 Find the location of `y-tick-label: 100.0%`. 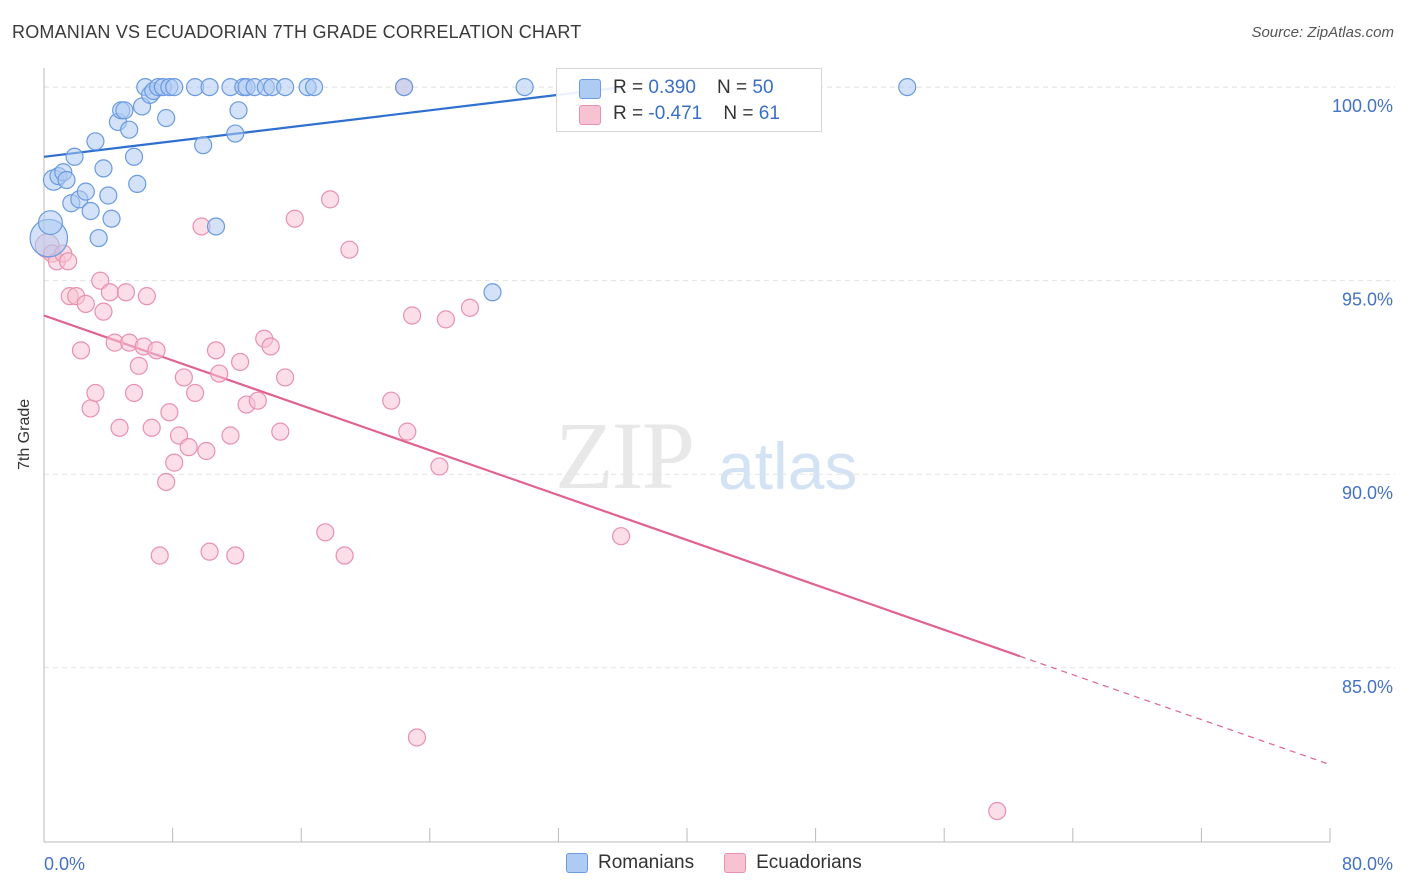

y-tick-label: 100.0% is located at coordinates (1362, 106).